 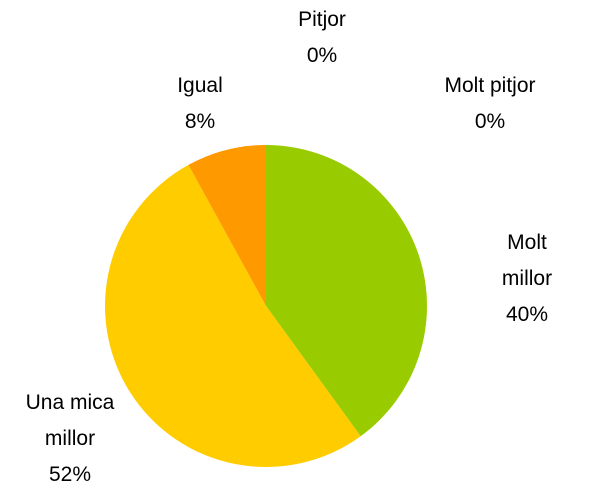 What do you see at coordinates (527, 314) in the screenshot?
I see `value-label: 40%` at bounding box center [527, 314].